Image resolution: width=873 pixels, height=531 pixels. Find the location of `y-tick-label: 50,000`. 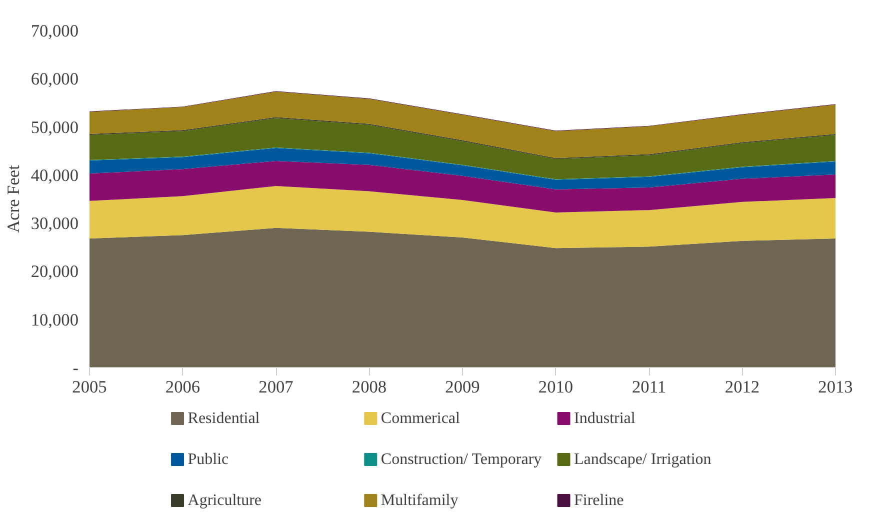

y-tick-label: 50,000 is located at coordinates (54, 127).